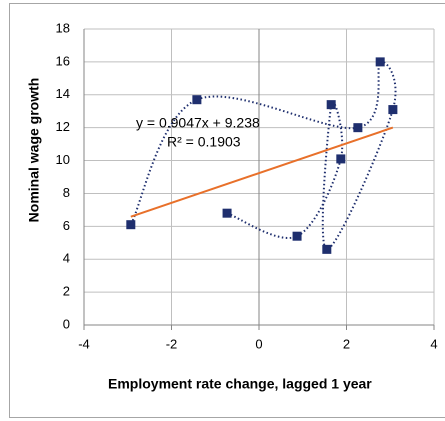  I want to click on y-axis-title: Nominal wage growth, so click(34, 150).